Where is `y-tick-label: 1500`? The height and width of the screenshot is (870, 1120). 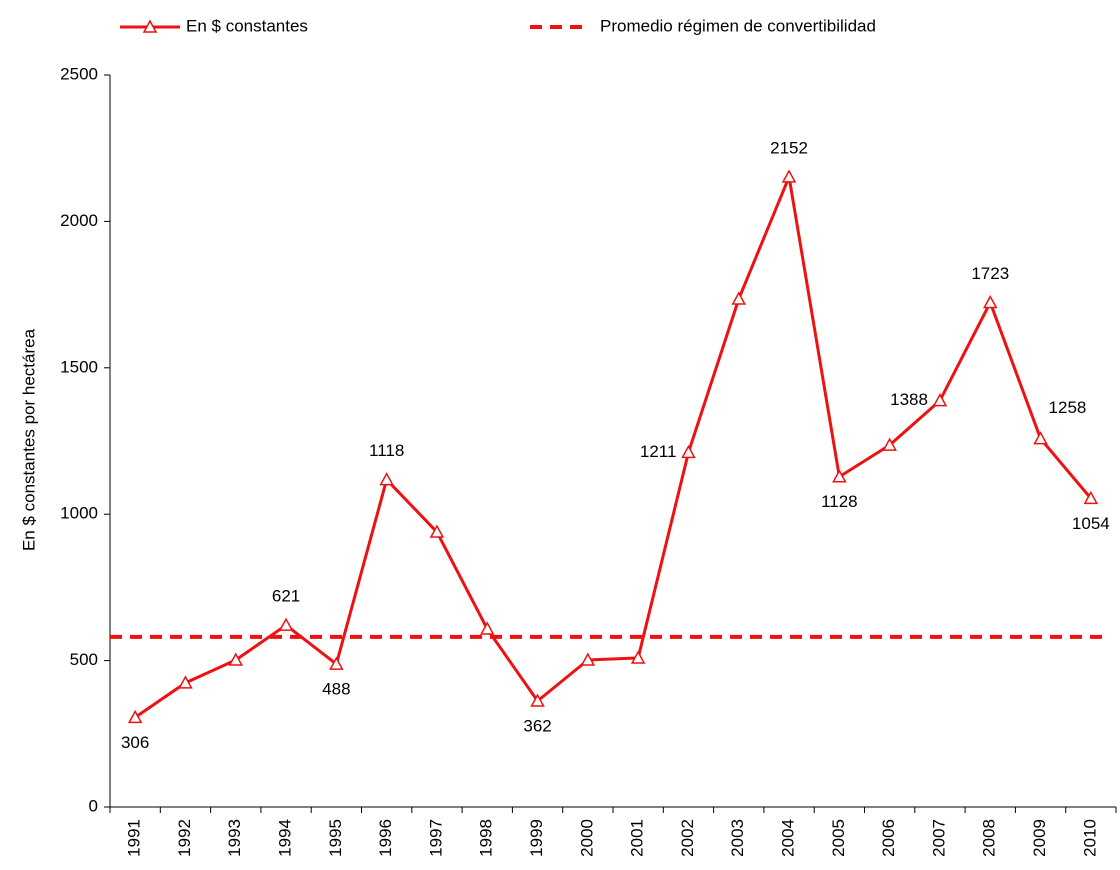
y-tick-label: 1500 is located at coordinates (79, 366).